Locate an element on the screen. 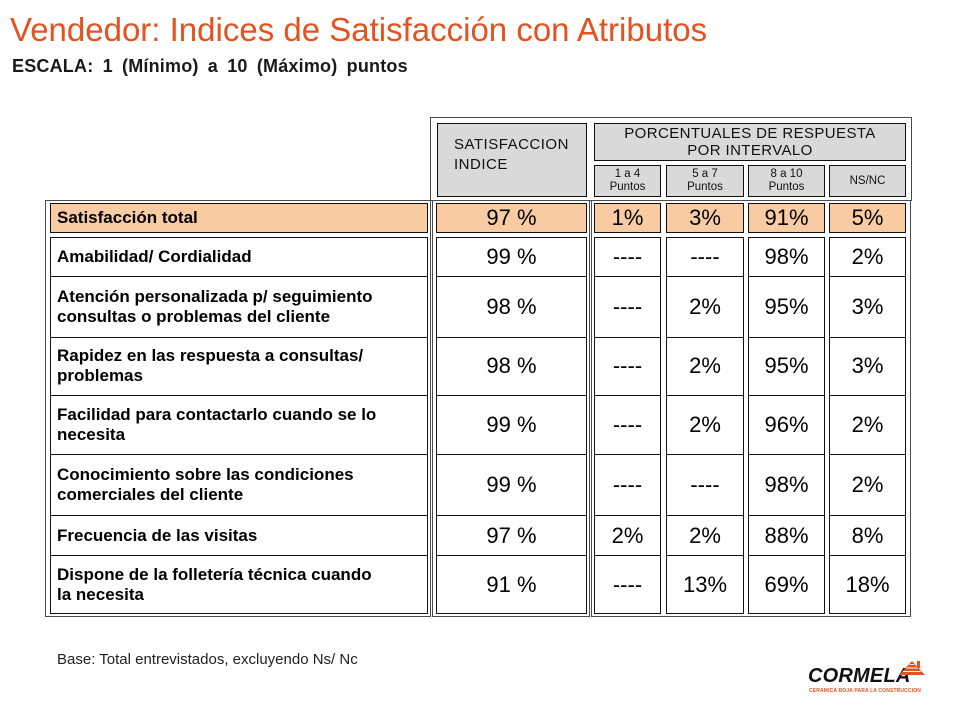 Image resolution: width=960 pixels, height=720 pixels. interval-nsnc-header: NS/NC is located at coordinates (867, 181).